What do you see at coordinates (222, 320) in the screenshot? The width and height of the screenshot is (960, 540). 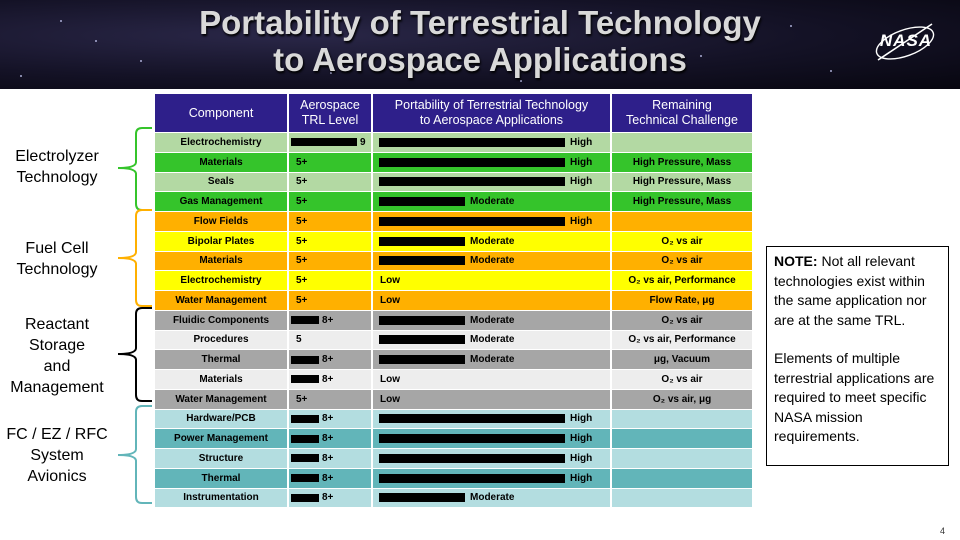 I see `component-cell: Fluidic Components` at bounding box center [222, 320].